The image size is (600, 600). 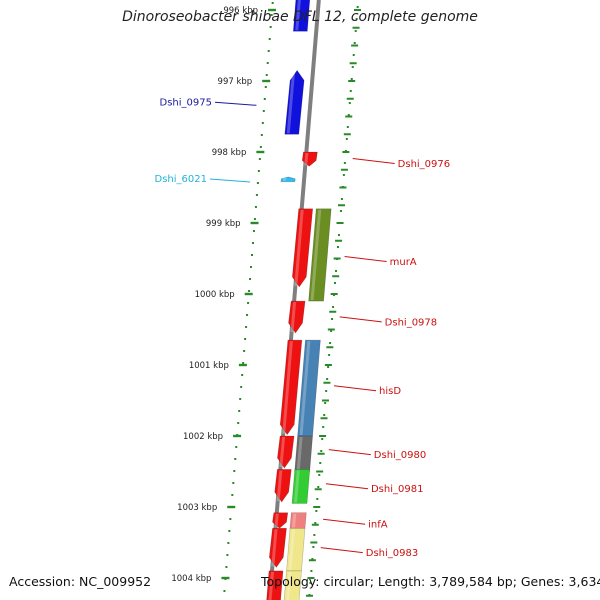 I want to click on gene-label: Dshi_6021, so click(x=181, y=179).